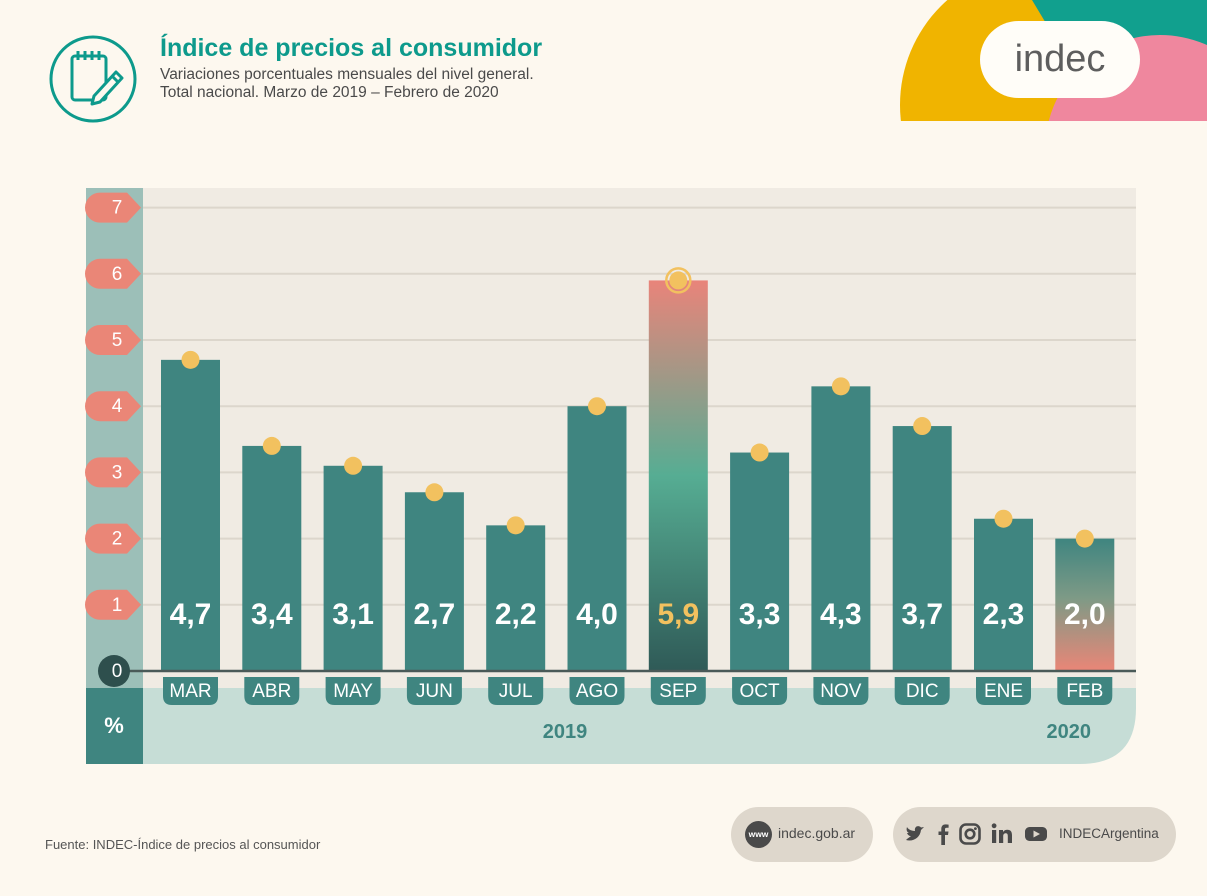 The image size is (1207, 896). What do you see at coordinates (1069, 732) in the screenshot?
I see `year-label-2020: 2020` at bounding box center [1069, 732].